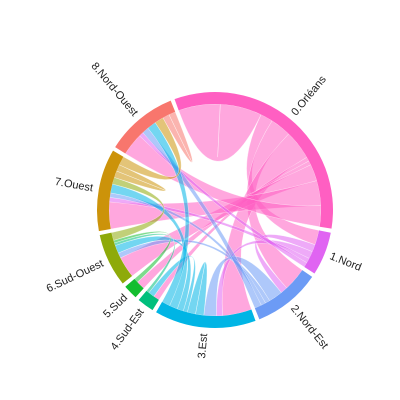 This screenshot has height=400, width=400. Describe the element at coordinates (345, 261) in the screenshot. I see `sector-label-1: 1.Nord` at that location.